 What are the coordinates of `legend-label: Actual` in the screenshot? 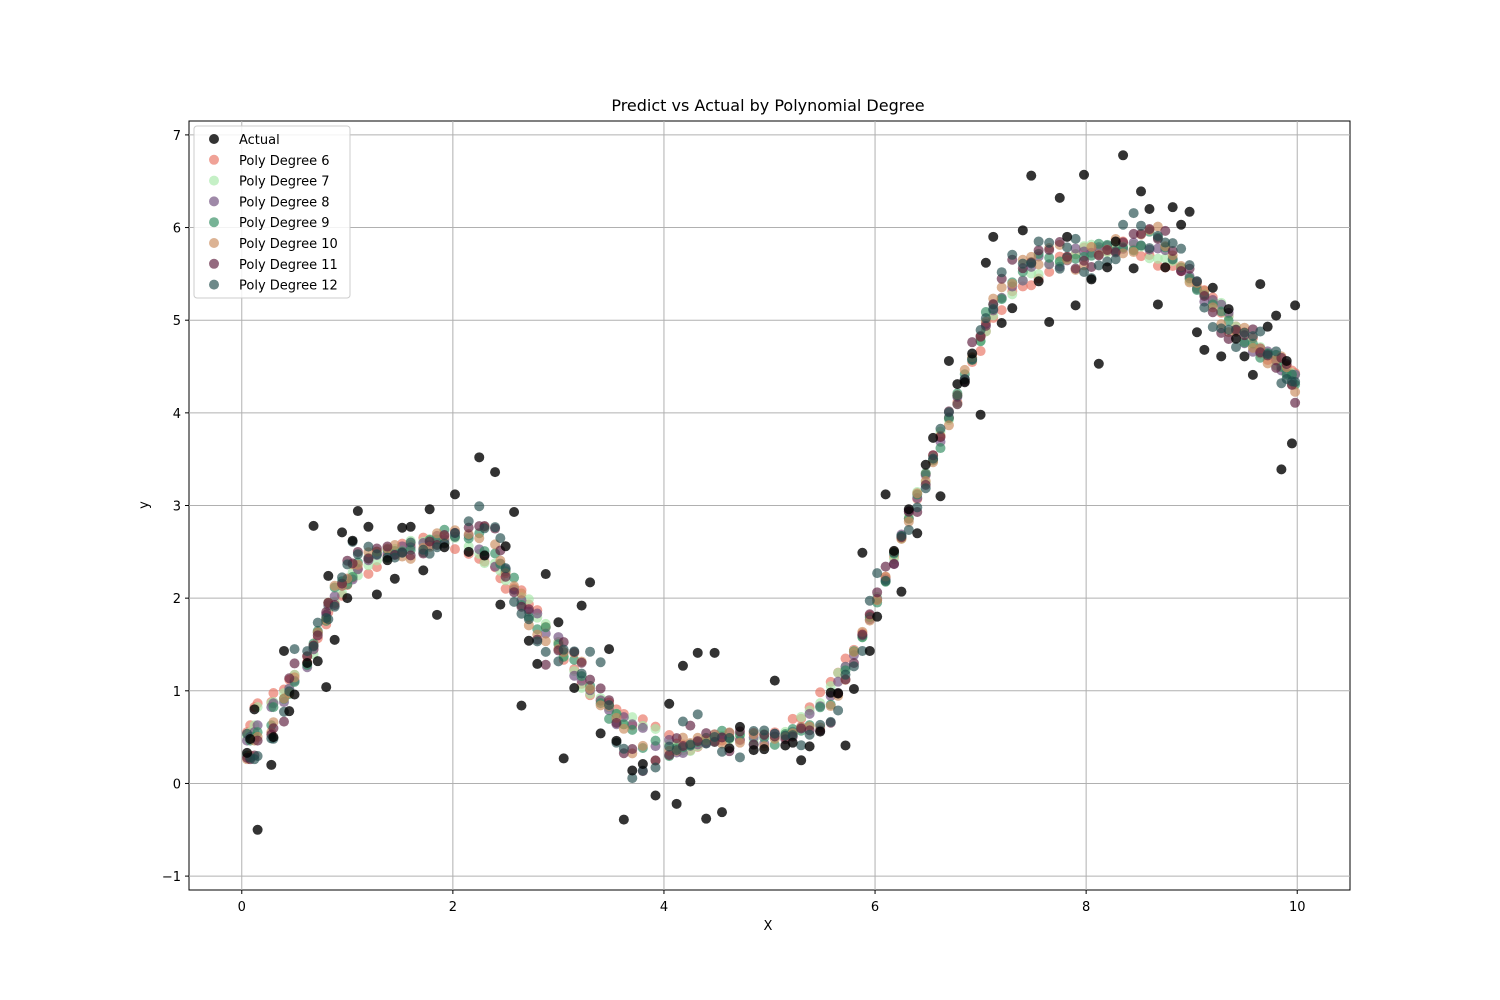 It's located at (259, 140).